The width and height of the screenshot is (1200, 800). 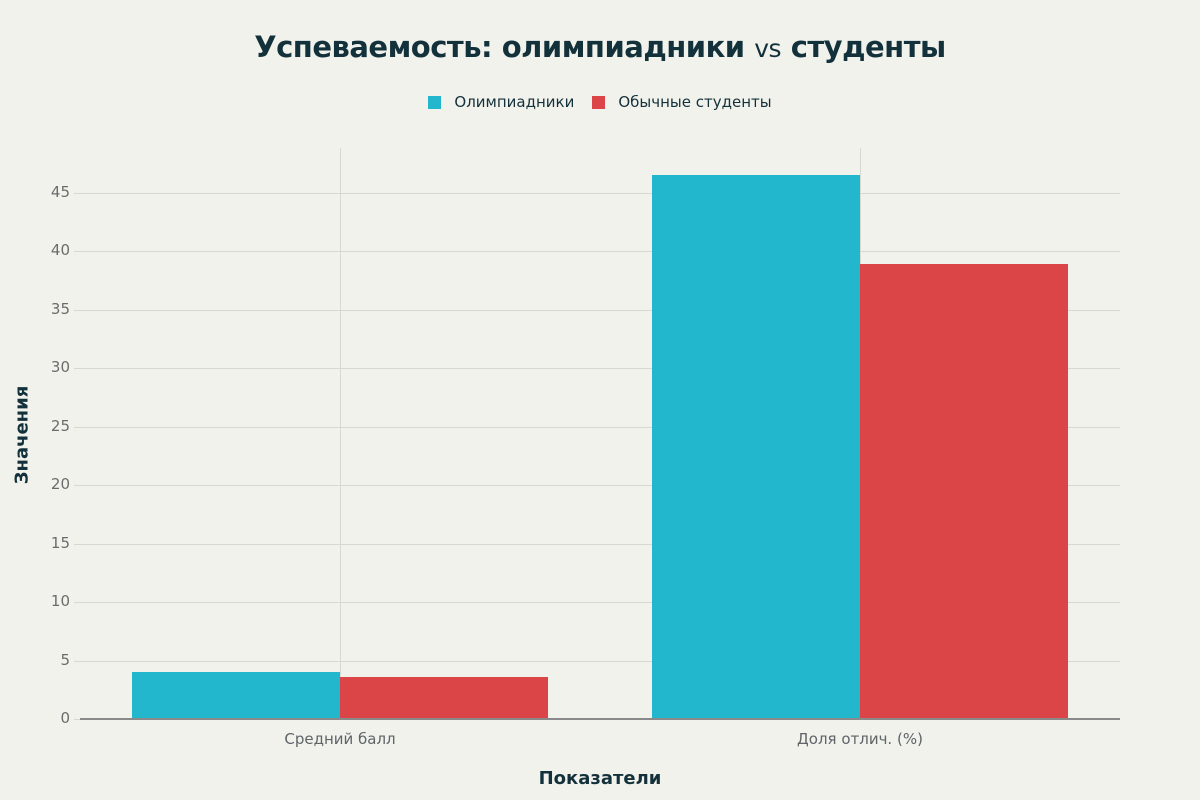 What do you see at coordinates (600, 719) in the screenshot?
I see `x-axis-line` at bounding box center [600, 719].